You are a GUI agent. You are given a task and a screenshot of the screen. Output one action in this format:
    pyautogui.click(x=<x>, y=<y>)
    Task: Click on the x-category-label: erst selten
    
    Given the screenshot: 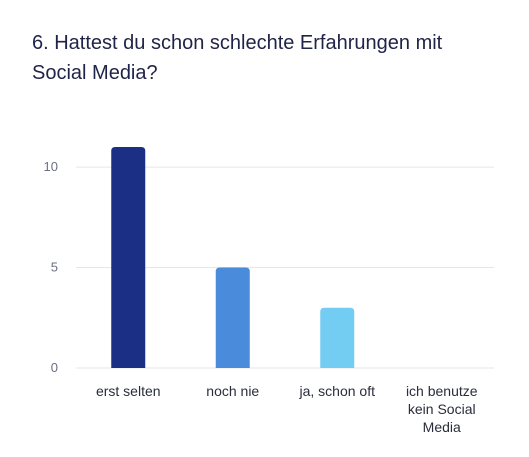 What is the action you would take?
    pyautogui.click(x=128, y=391)
    